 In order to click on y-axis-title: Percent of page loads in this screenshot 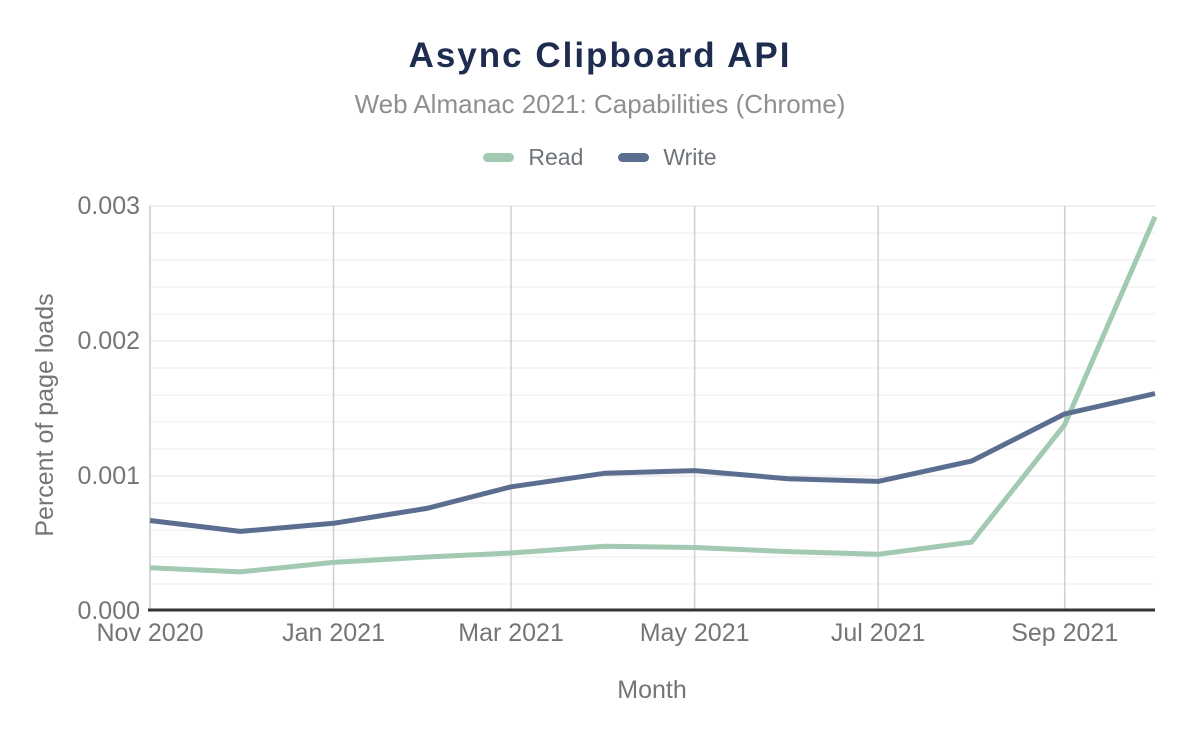, I will do `click(45, 415)`.